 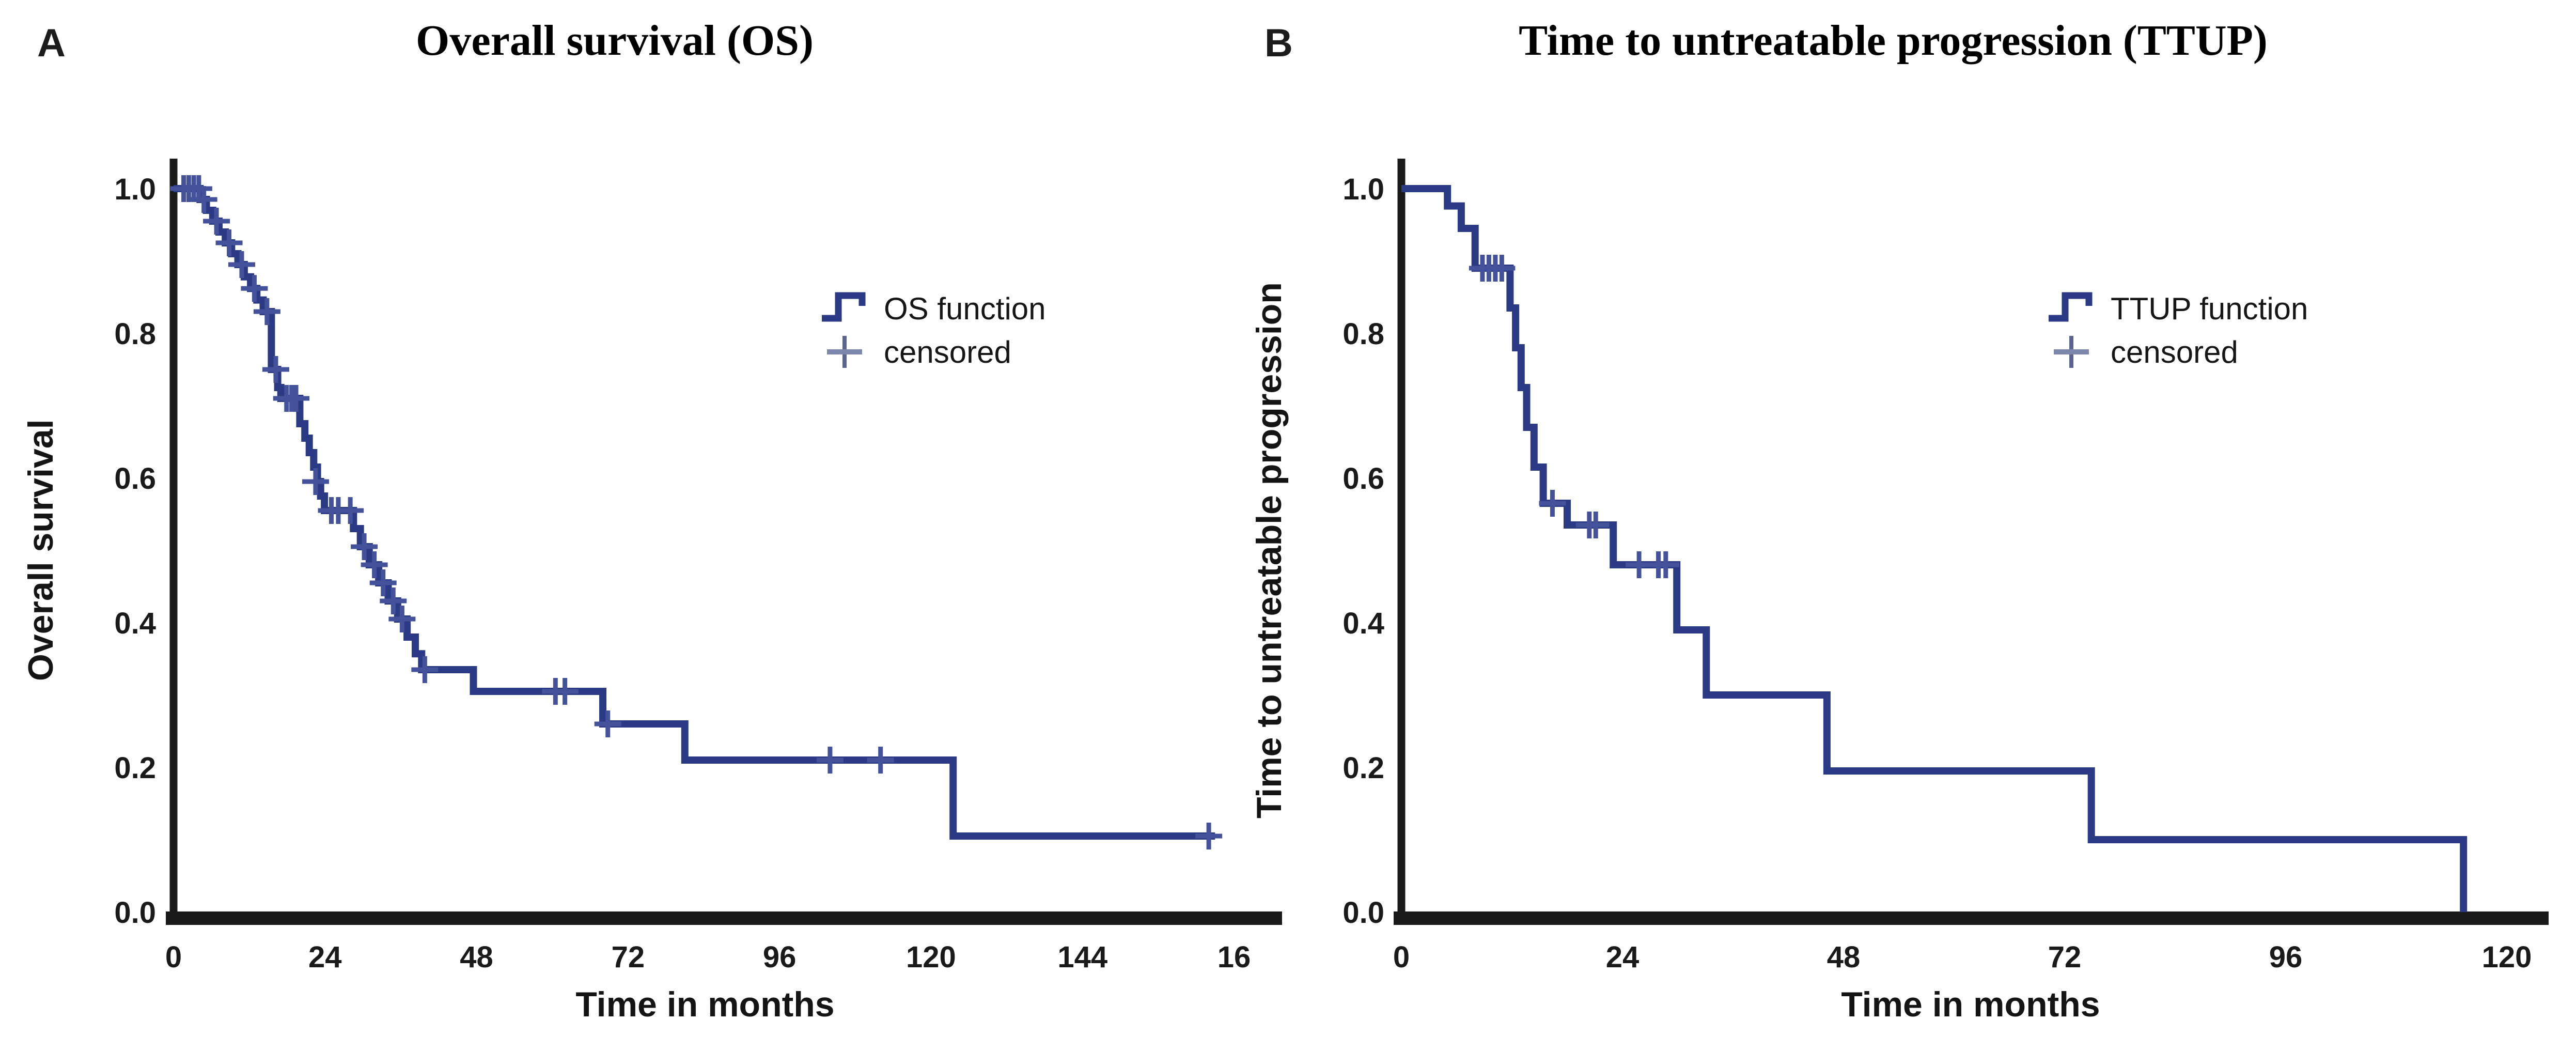 What do you see at coordinates (2175, 352) in the screenshot?
I see `panel-b-legend-censored-label: censored` at bounding box center [2175, 352].